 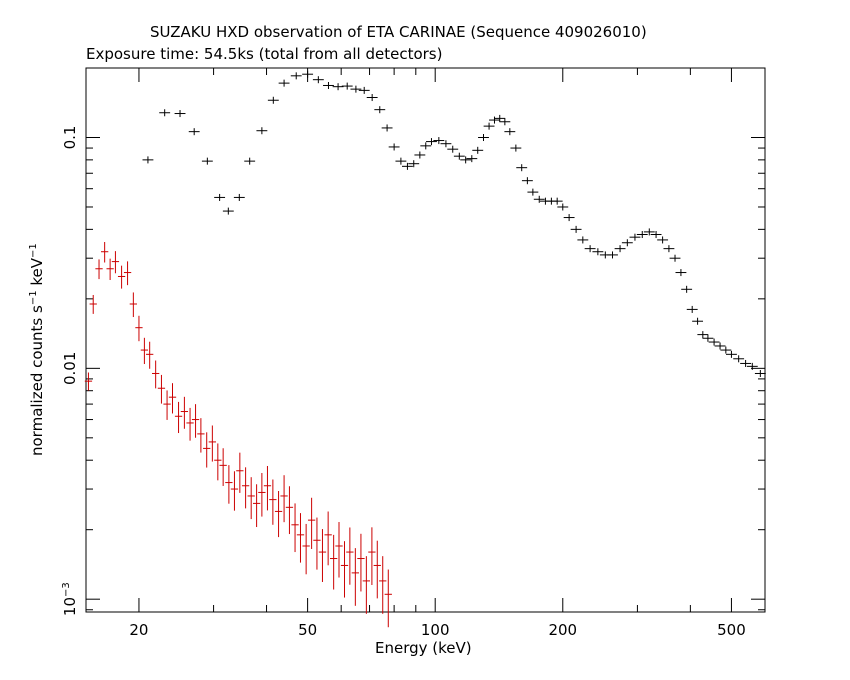 What do you see at coordinates (138, 630) in the screenshot?
I see `x-tick-label: 20` at bounding box center [138, 630].